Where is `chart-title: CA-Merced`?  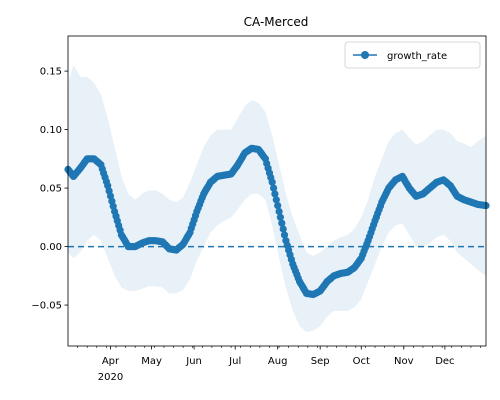
chart-title: CA-Merced is located at coordinates (276, 22).